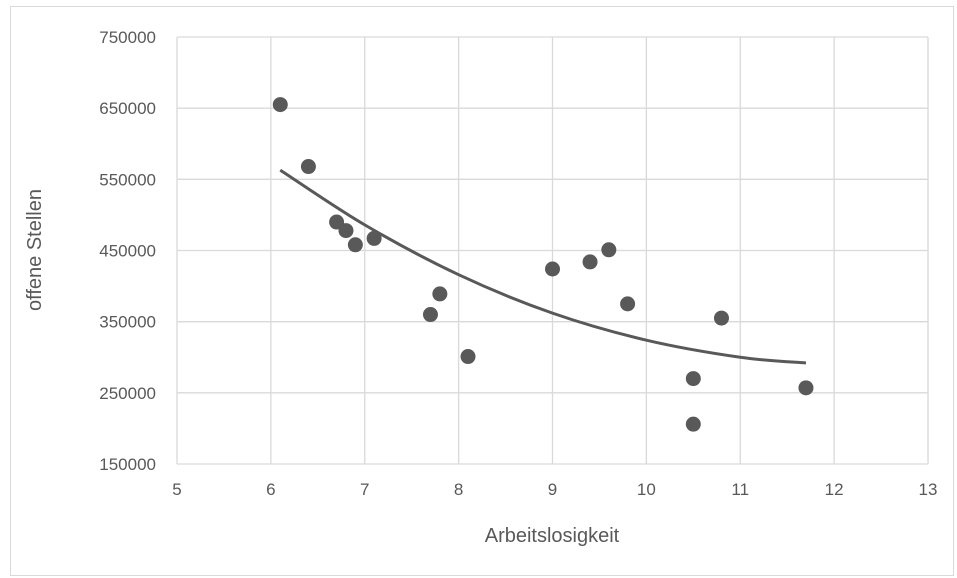  What do you see at coordinates (552, 536) in the screenshot?
I see `x-axis-title: Arbeitslosigkeit` at bounding box center [552, 536].